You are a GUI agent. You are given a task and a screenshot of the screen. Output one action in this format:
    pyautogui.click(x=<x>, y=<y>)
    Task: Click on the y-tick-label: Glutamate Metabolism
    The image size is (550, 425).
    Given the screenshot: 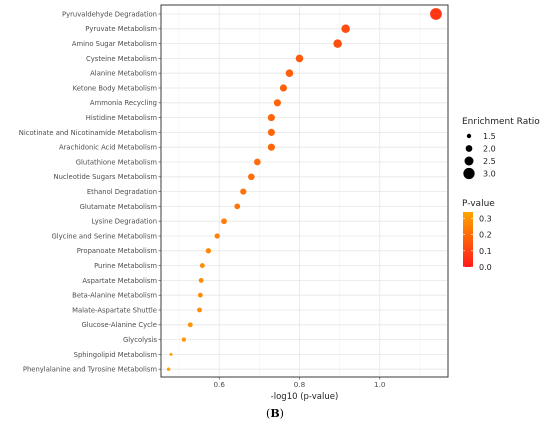 What is the action you would take?
    pyautogui.click(x=119, y=207)
    